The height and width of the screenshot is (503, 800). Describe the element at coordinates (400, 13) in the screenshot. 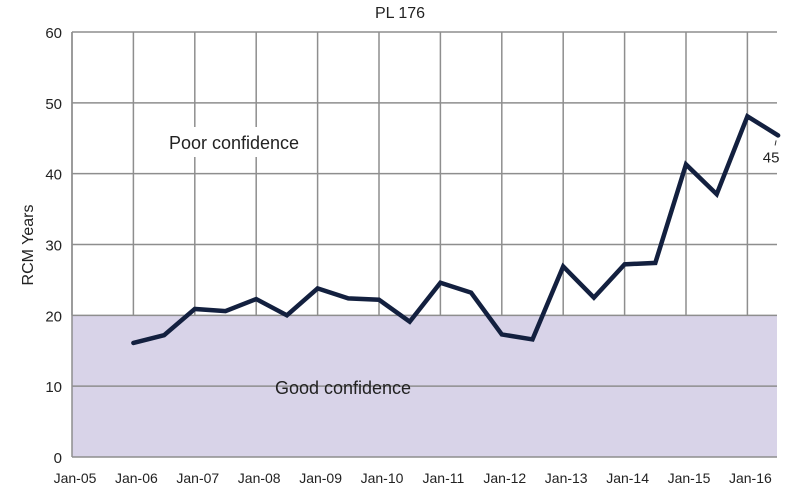

I see `chart-title: PL 176` at that location.